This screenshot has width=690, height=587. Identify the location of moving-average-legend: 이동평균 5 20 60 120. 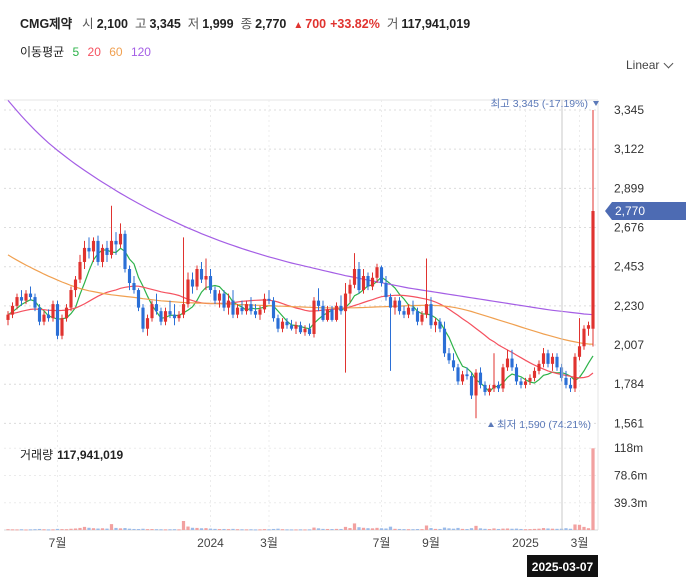
(88, 51).